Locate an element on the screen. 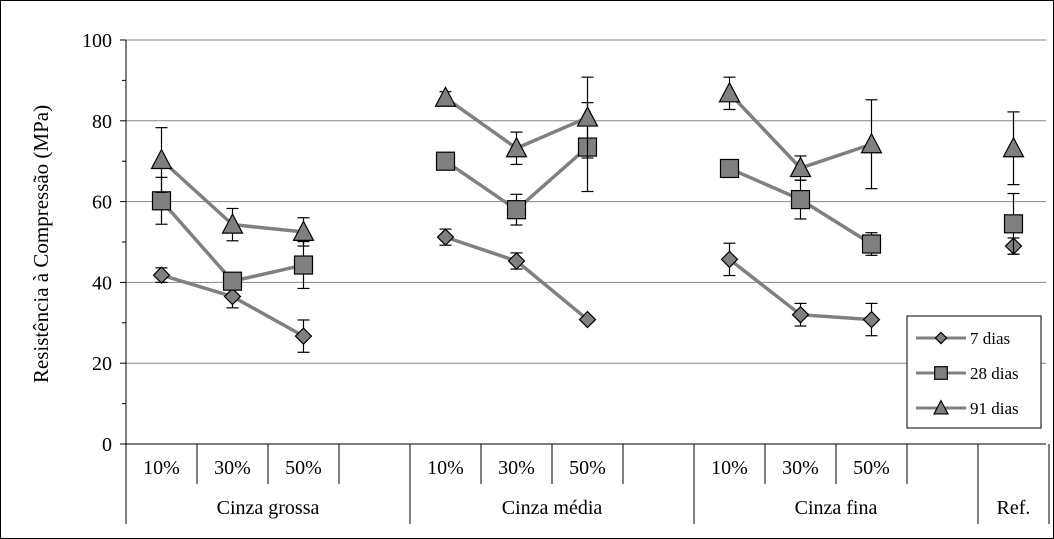 This screenshot has width=1054, height=539. legend: 7 dias 28 dias 91 dias is located at coordinates (974, 372).